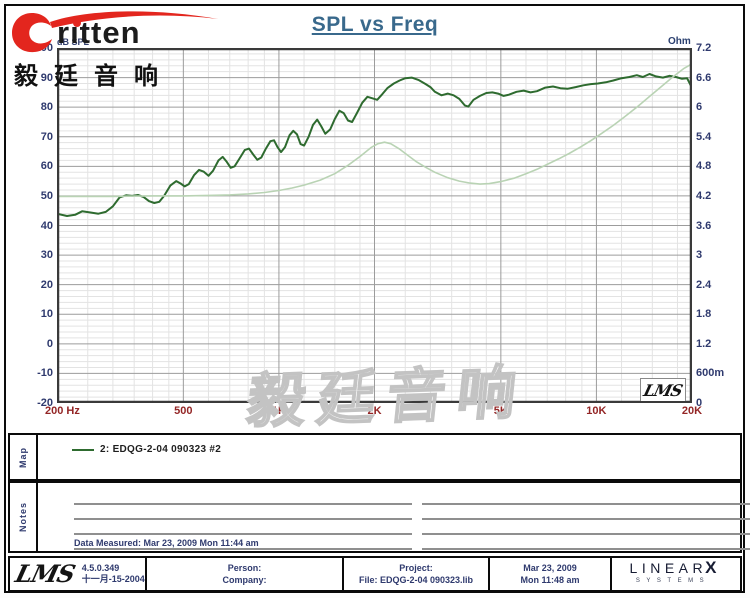  I want to click on y-left-tick-label: 90, so click(46, 77).